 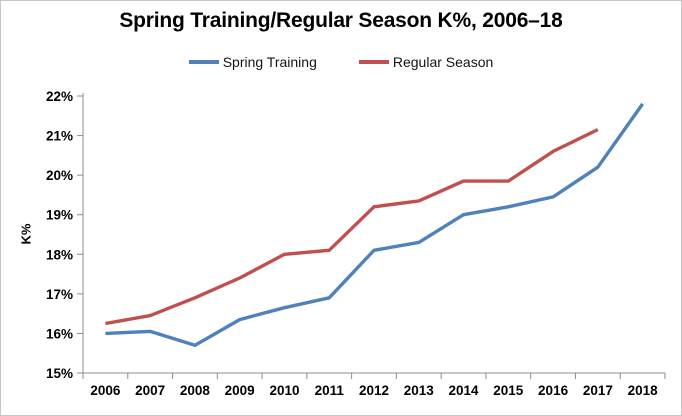 I want to click on y-tick-label: 18%, so click(x=59, y=254).